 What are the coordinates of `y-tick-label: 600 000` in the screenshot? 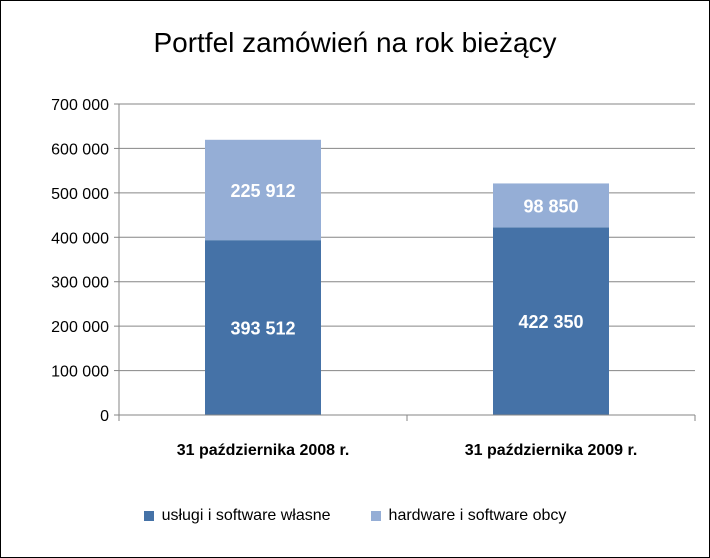 It's located at (80, 149).